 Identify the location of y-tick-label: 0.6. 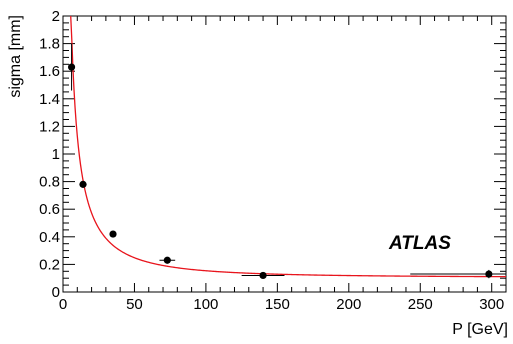
(49, 209).